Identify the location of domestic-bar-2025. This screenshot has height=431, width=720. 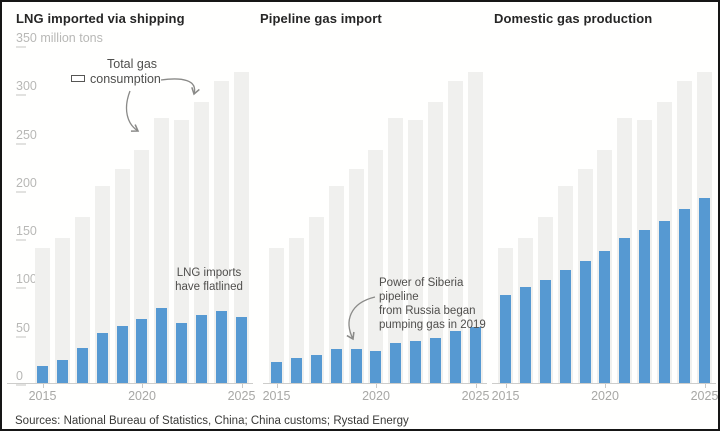
(704, 290).